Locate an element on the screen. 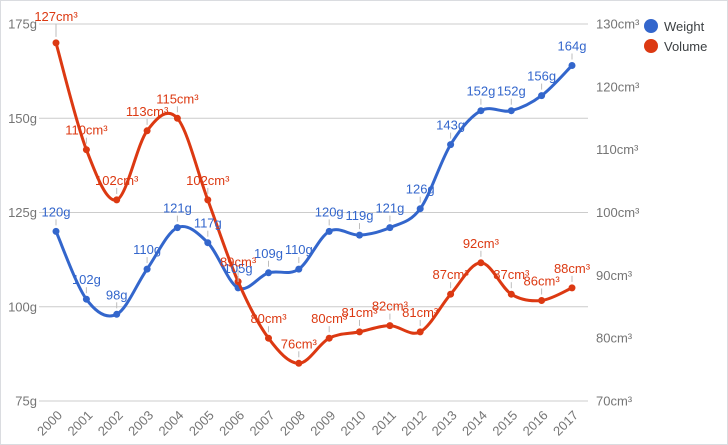 The width and height of the screenshot is (728, 445). series-volume-point-2010 is located at coordinates (359, 332).